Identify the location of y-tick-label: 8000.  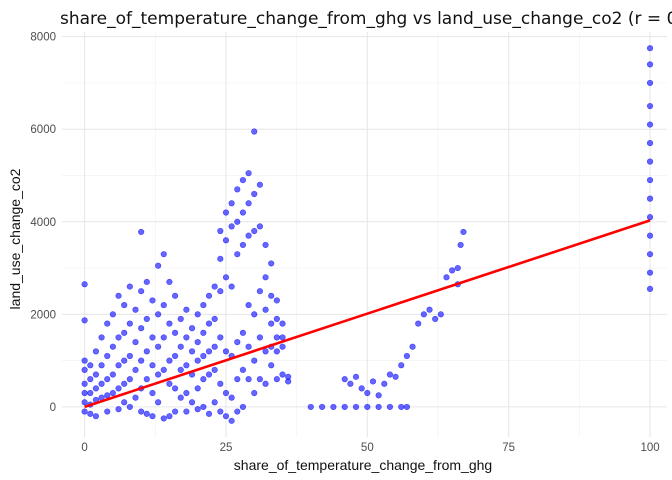
(43, 38).